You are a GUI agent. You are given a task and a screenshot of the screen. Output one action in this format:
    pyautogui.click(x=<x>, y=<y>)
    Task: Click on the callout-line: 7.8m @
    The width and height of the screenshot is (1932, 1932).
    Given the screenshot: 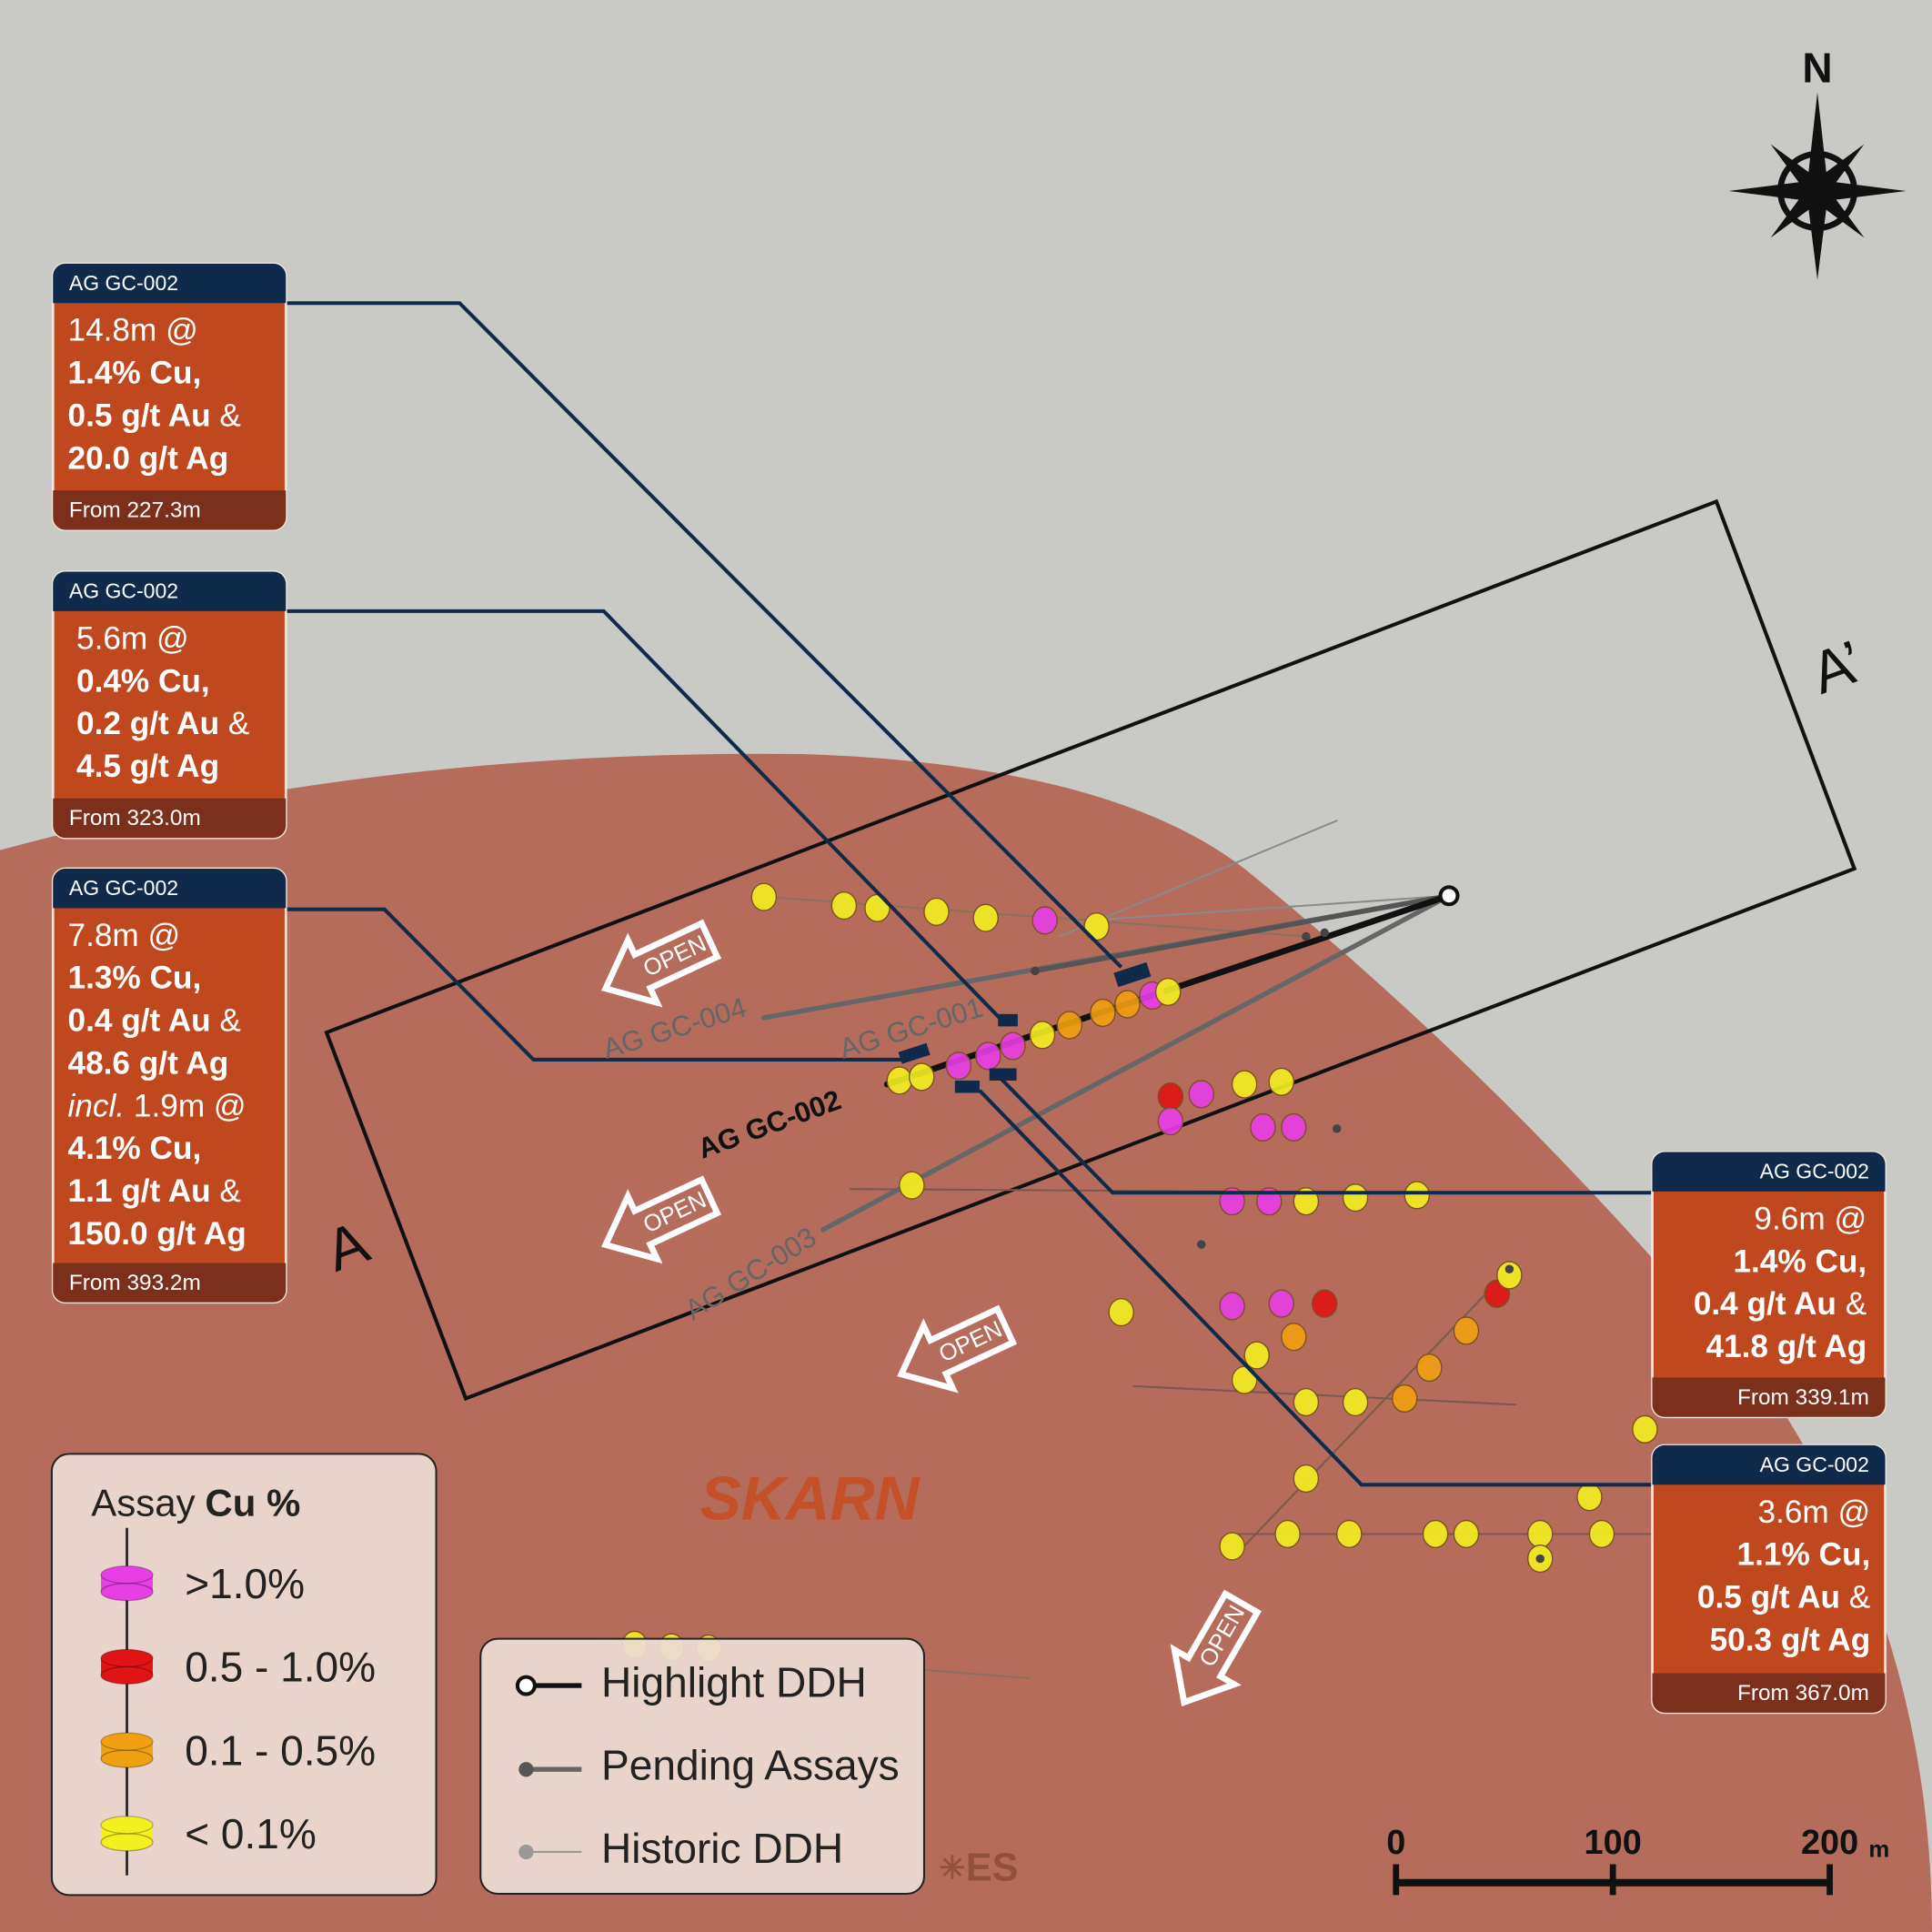 What is the action you would take?
    pyautogui.click(x=124, y=935)
    